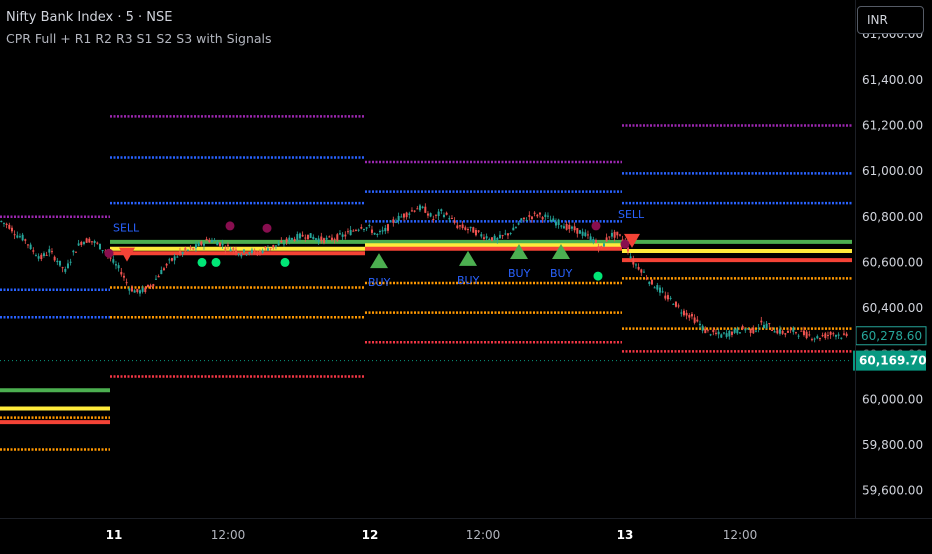 The image size is (932, 554). Describe the element at coordinates (892, 217) in the screenshot. I see `y-tick-label: 60,800.00` at that location.